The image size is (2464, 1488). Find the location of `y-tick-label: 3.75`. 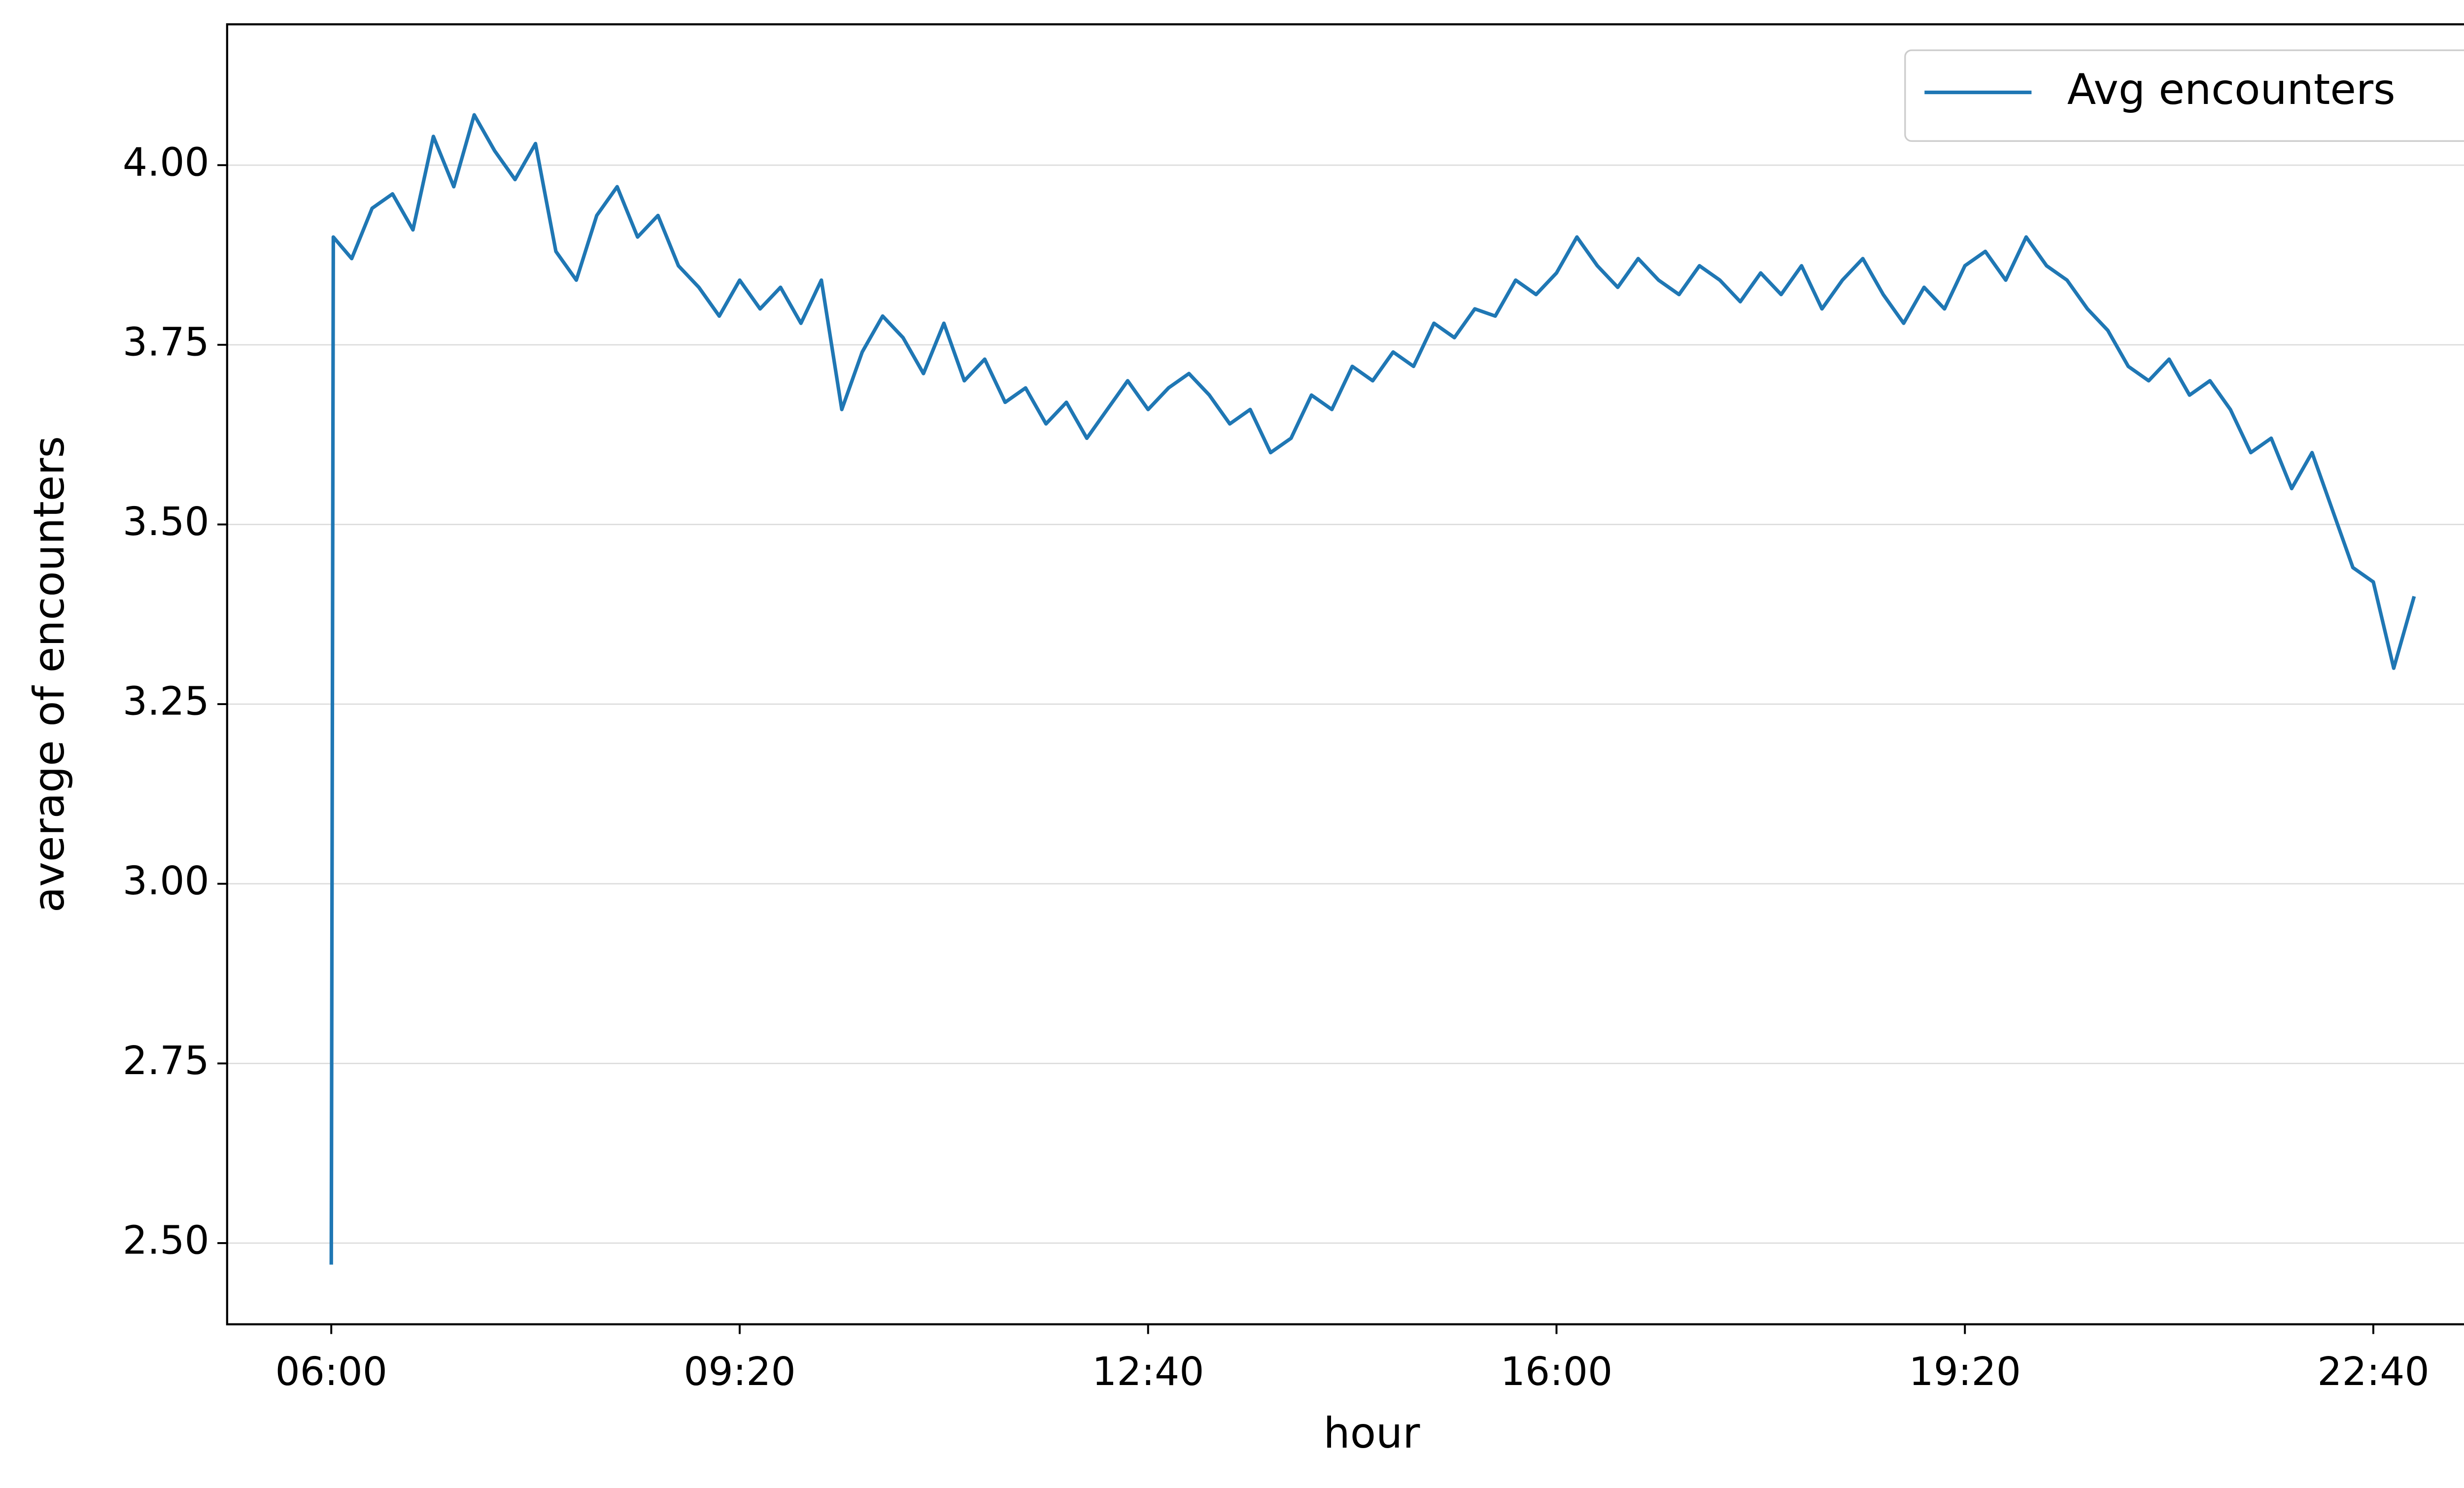

y-tick-label: 3.75 is located at coordinates (166, 342).